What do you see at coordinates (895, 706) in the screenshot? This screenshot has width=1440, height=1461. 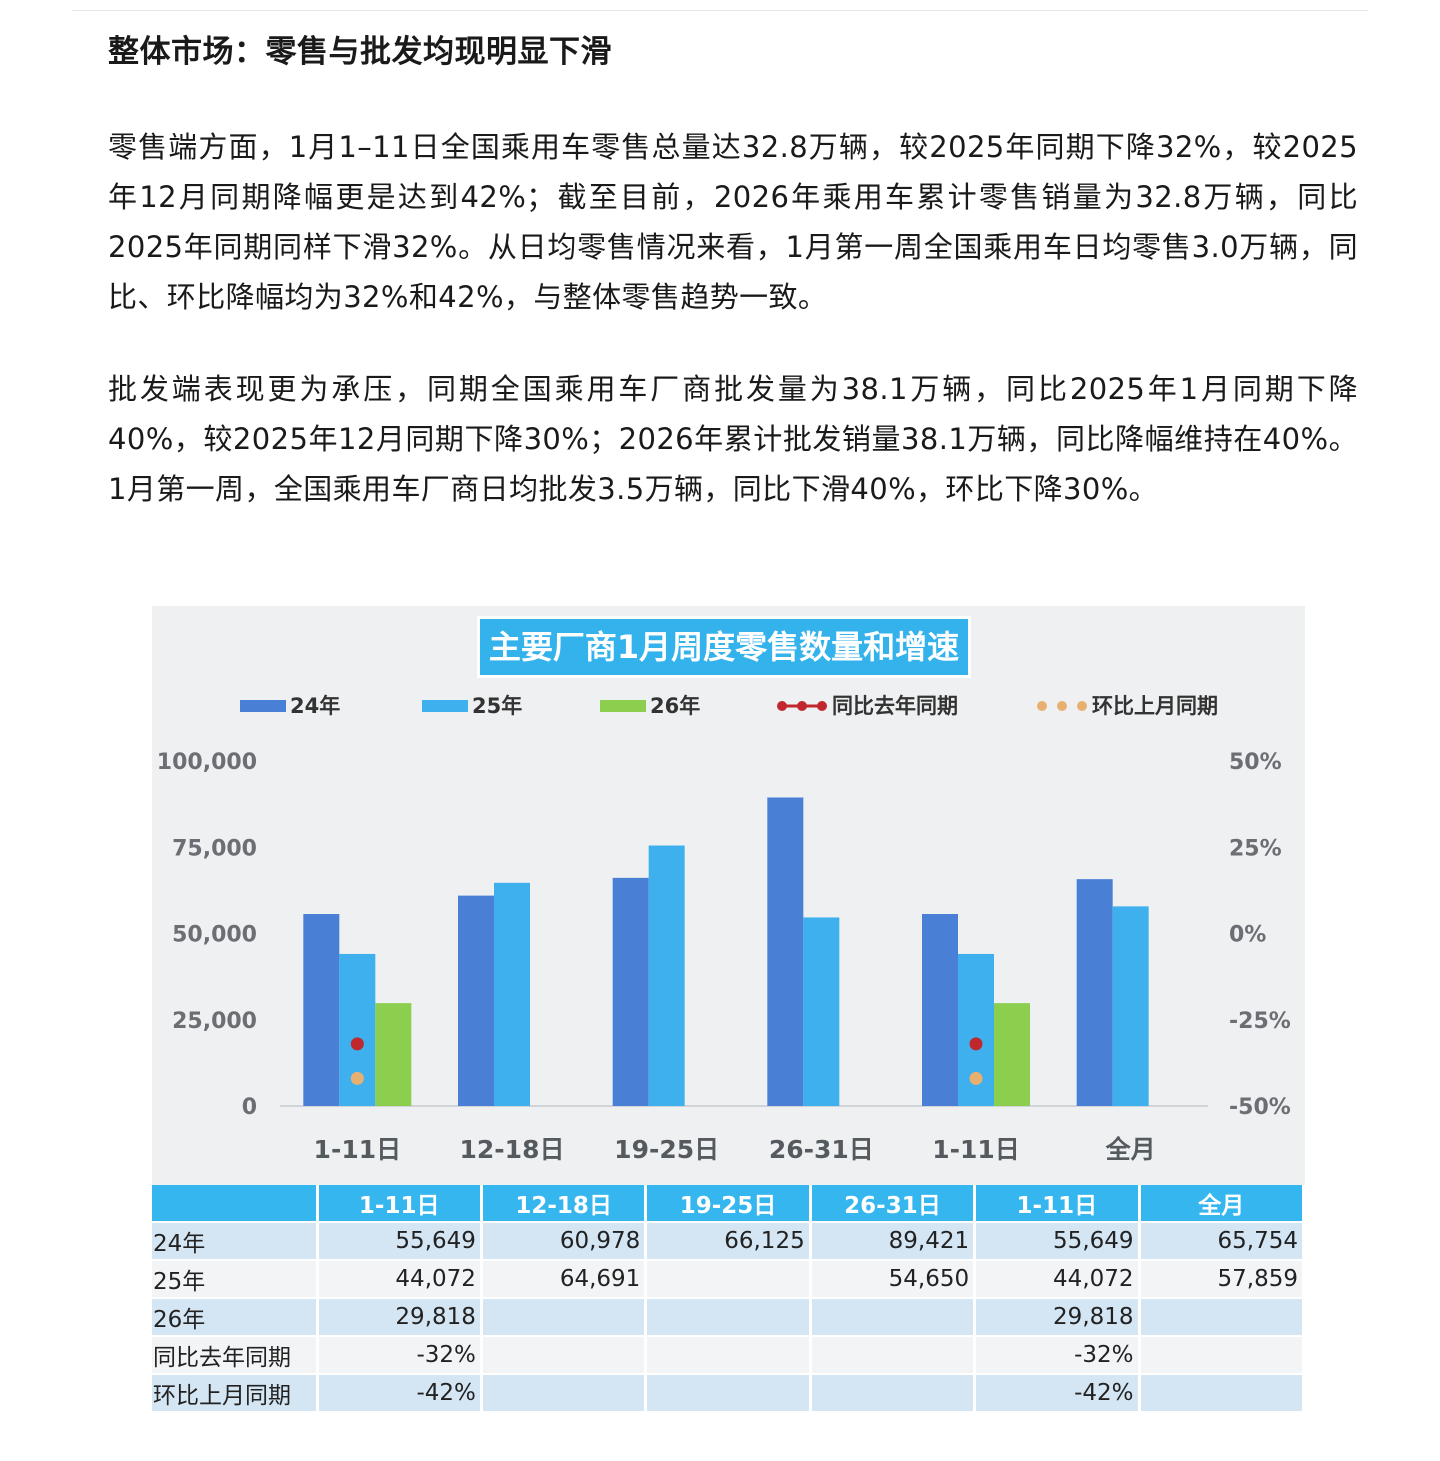 I see `legend-label-yoy: 同比去年同期` at bounding box center [895, 706].